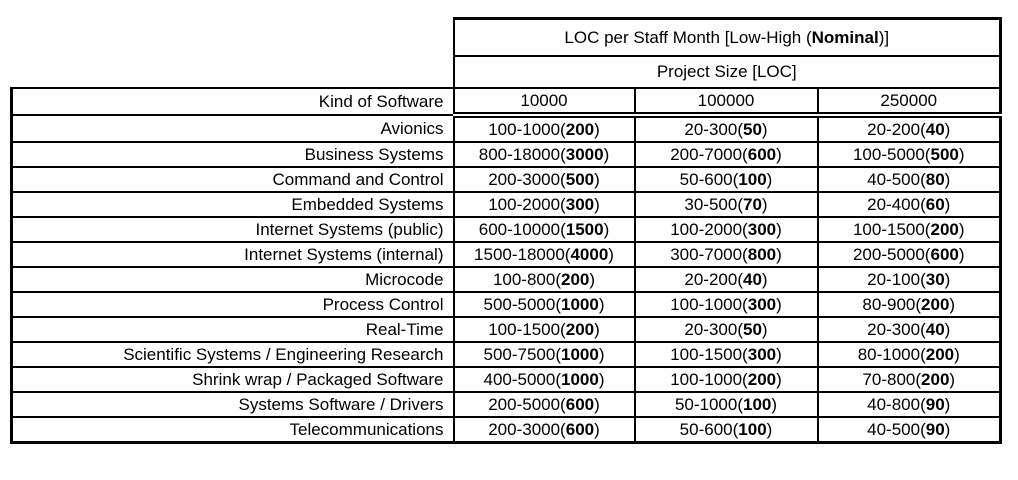 The width and height of the screenshot is (1018, 480). What do you see at coordinates (727, 72) in the screenshot?
I see `project-size-header: Project Size [LOC]` at bounding box center [727, 72].